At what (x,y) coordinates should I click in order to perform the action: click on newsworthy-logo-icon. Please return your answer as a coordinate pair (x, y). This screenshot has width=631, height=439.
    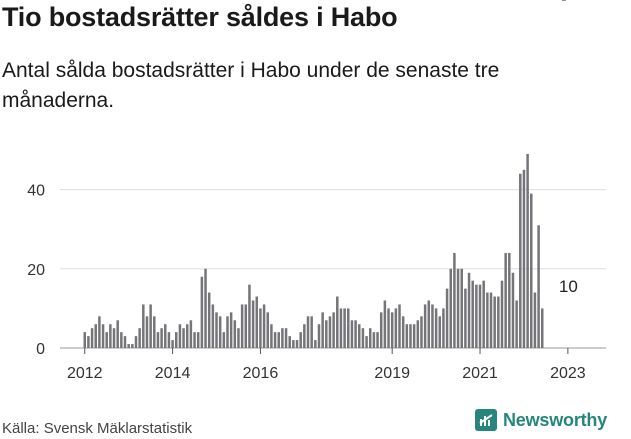
    Looking at the image, I should click on (486, 420).